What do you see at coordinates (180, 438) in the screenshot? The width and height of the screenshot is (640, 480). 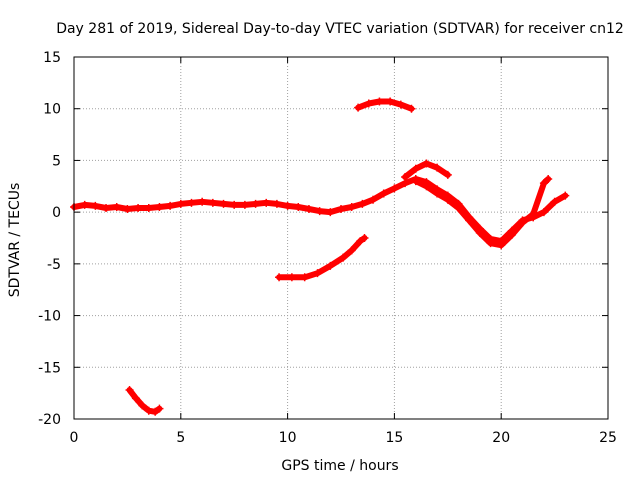 I see `x-tick-label: 5` at bounding box center [180, 438].